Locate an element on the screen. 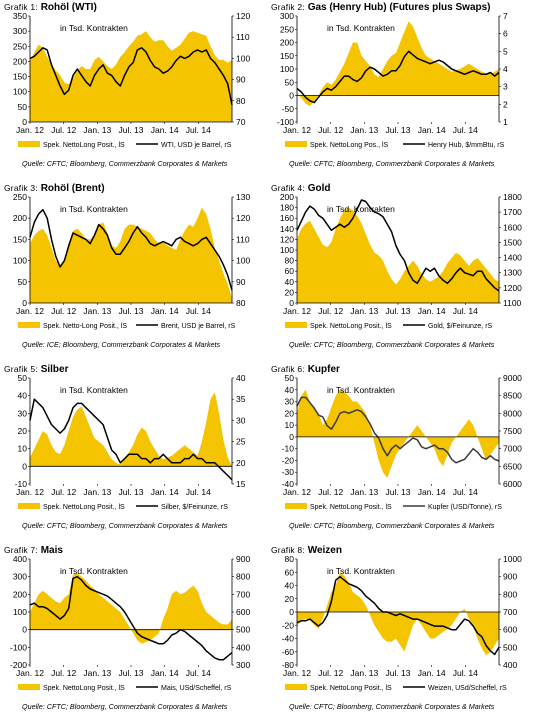 The height and width of the screenshot is (723, 533). right-tick-label: 35 is located at coordinates (241, 399).